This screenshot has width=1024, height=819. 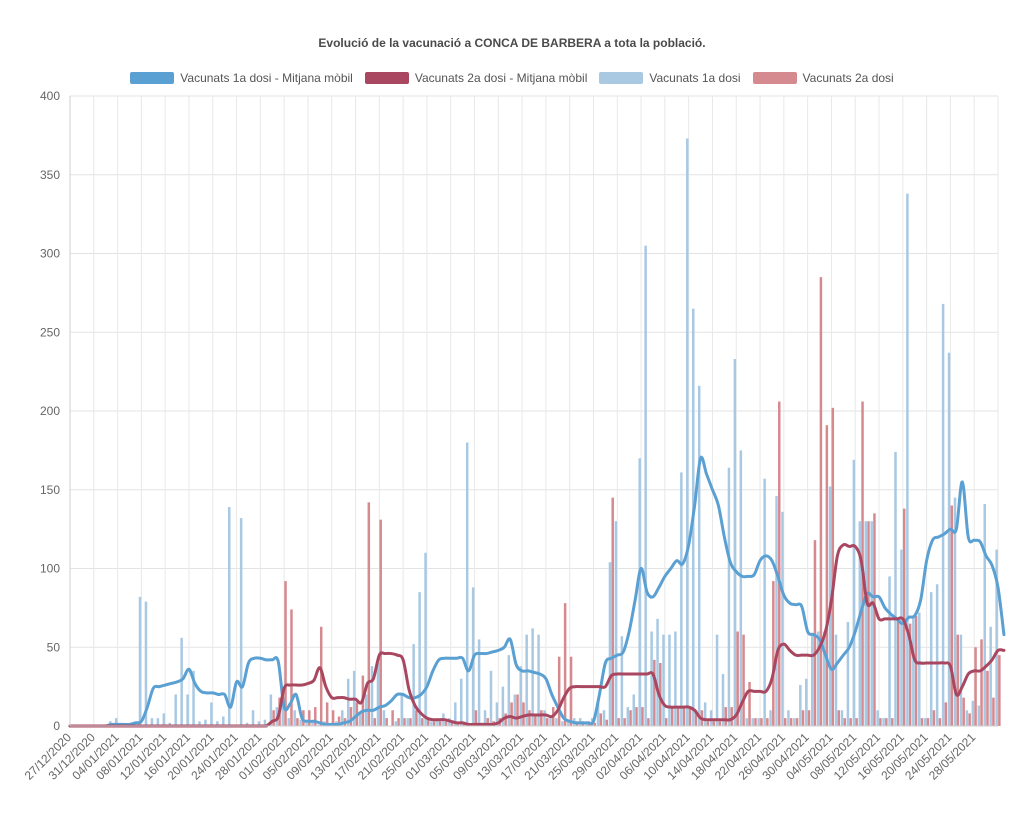 What do you see at coordinates (475, 78) in the screenshot?
I see `legend-item-2a-mobil: Vacunats 2a dosi - Mitjana mòbil` at bounding box center [475, 78].